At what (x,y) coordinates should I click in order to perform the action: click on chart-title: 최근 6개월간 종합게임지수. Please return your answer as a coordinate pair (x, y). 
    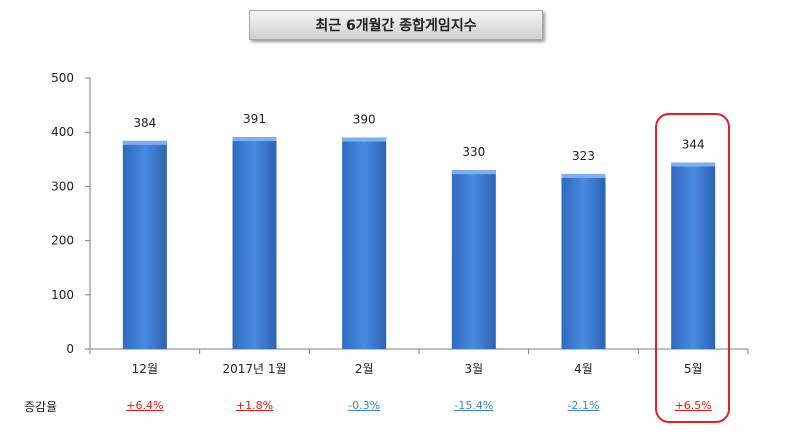
    Looking at the image, I should click on (396, 25).